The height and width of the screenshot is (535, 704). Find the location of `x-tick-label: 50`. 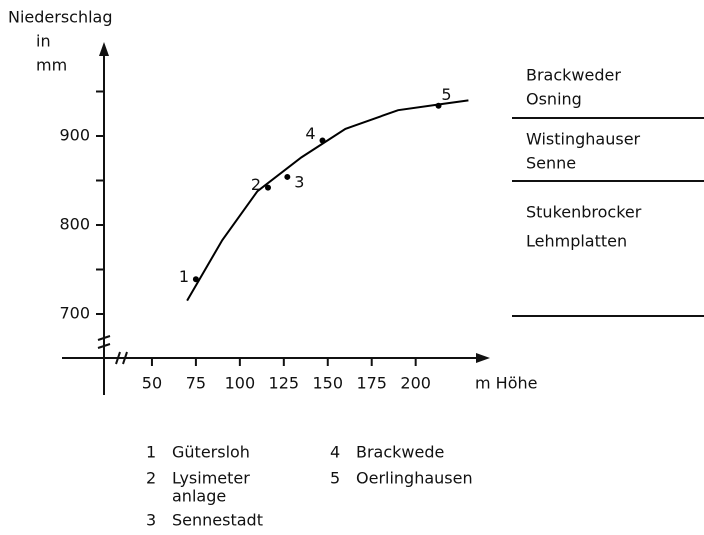

x-tick-label: 50 is located at coordinates (152, 383).